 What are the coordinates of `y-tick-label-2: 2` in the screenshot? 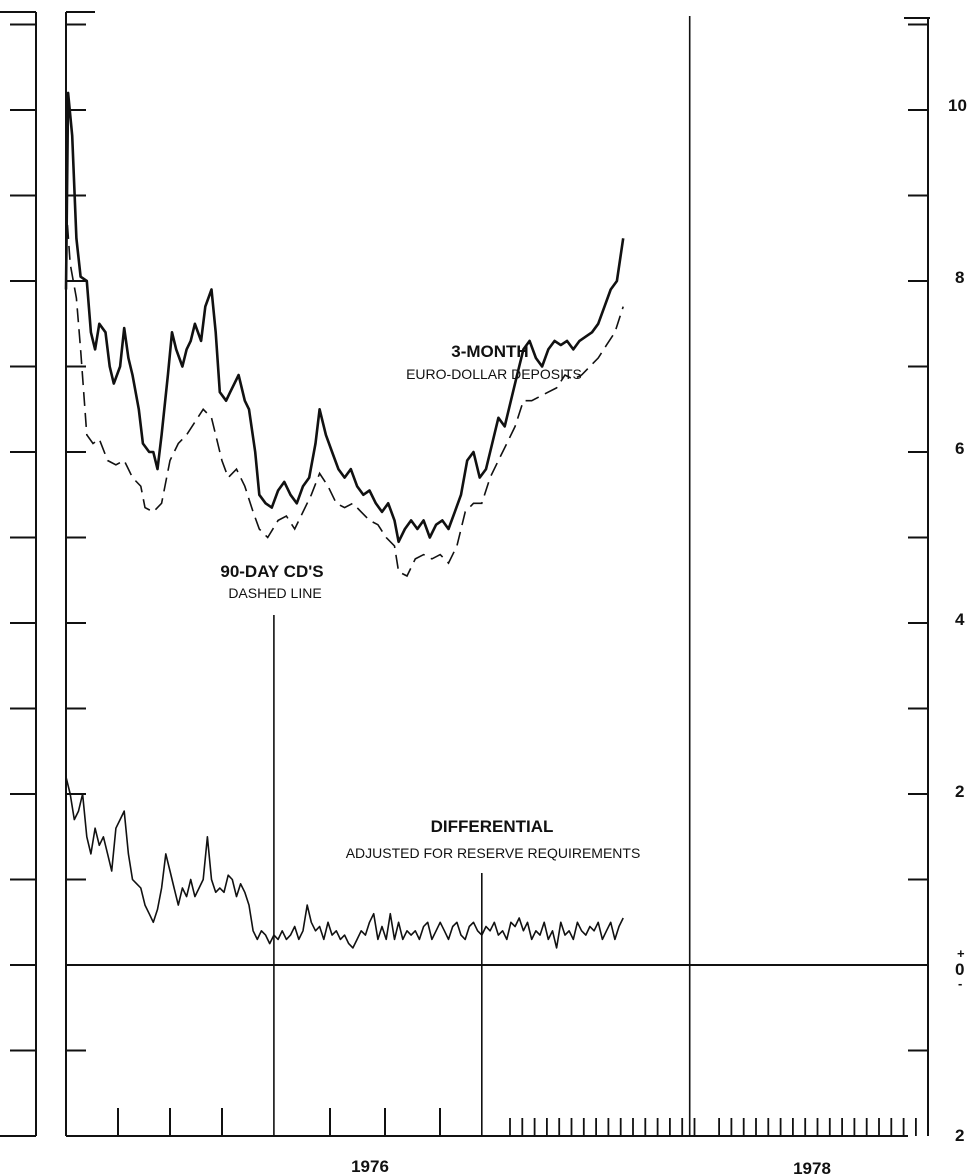 It's located at (959, 791).